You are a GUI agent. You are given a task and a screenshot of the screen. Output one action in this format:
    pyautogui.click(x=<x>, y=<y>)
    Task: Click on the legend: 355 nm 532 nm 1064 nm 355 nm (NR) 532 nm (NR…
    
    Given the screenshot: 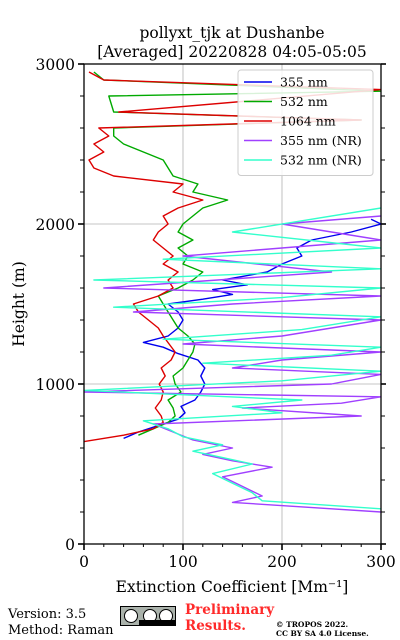 What is the action you would take?
    pyautogui.click(x=305, y=122)
    